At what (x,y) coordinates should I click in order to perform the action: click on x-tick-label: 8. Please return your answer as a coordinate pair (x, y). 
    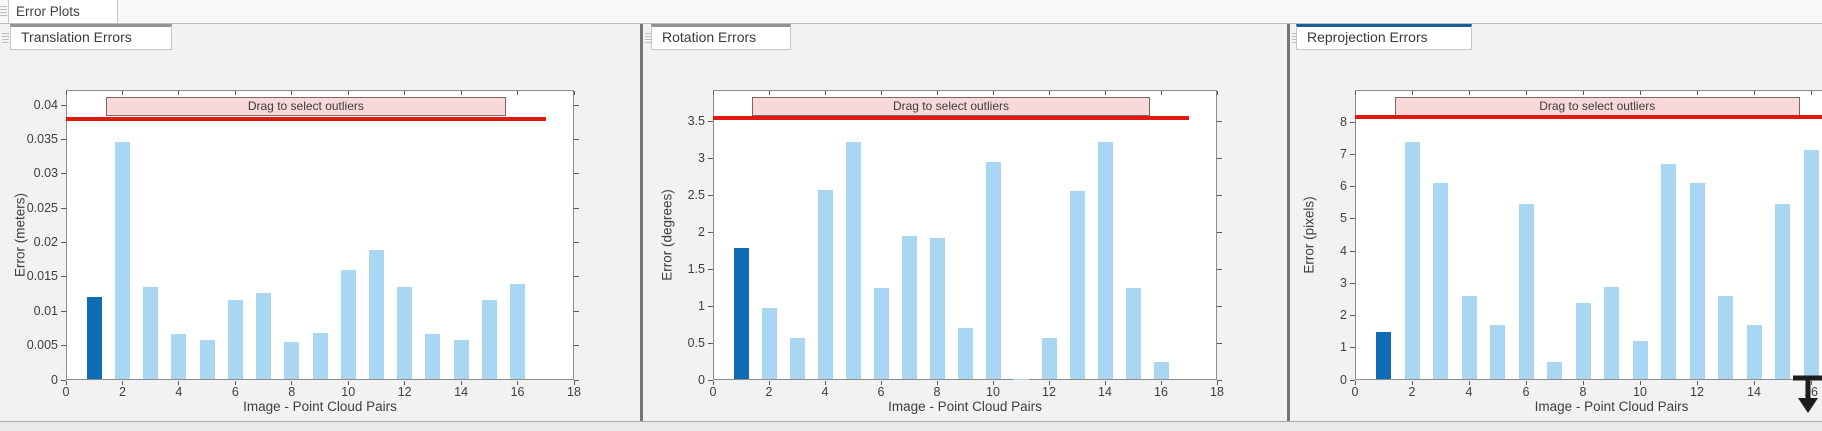
    Looking at the image, I should click on (937, 392).